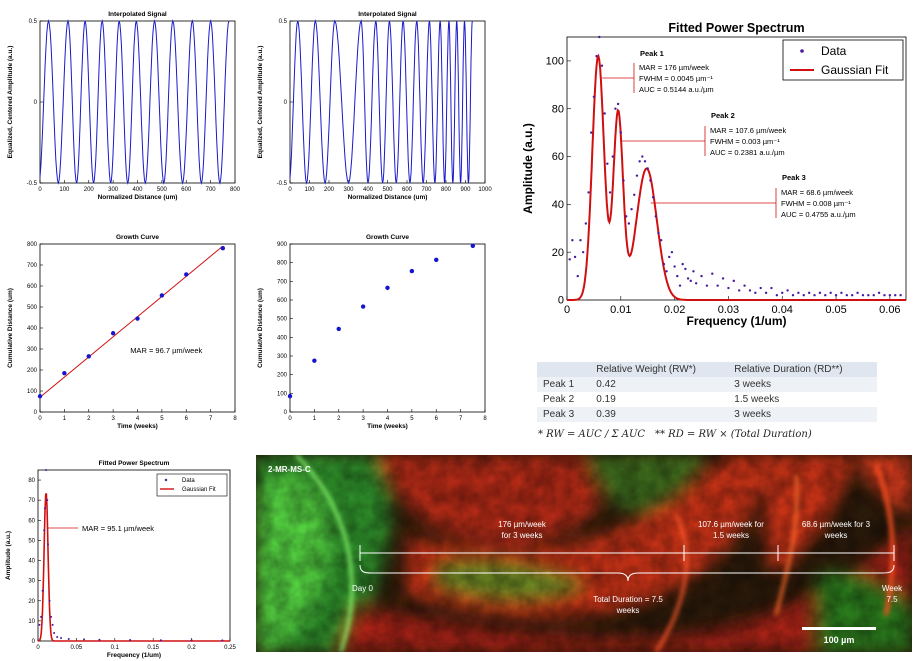  I want to click on y-tick-label: 80, so click(31, 481).